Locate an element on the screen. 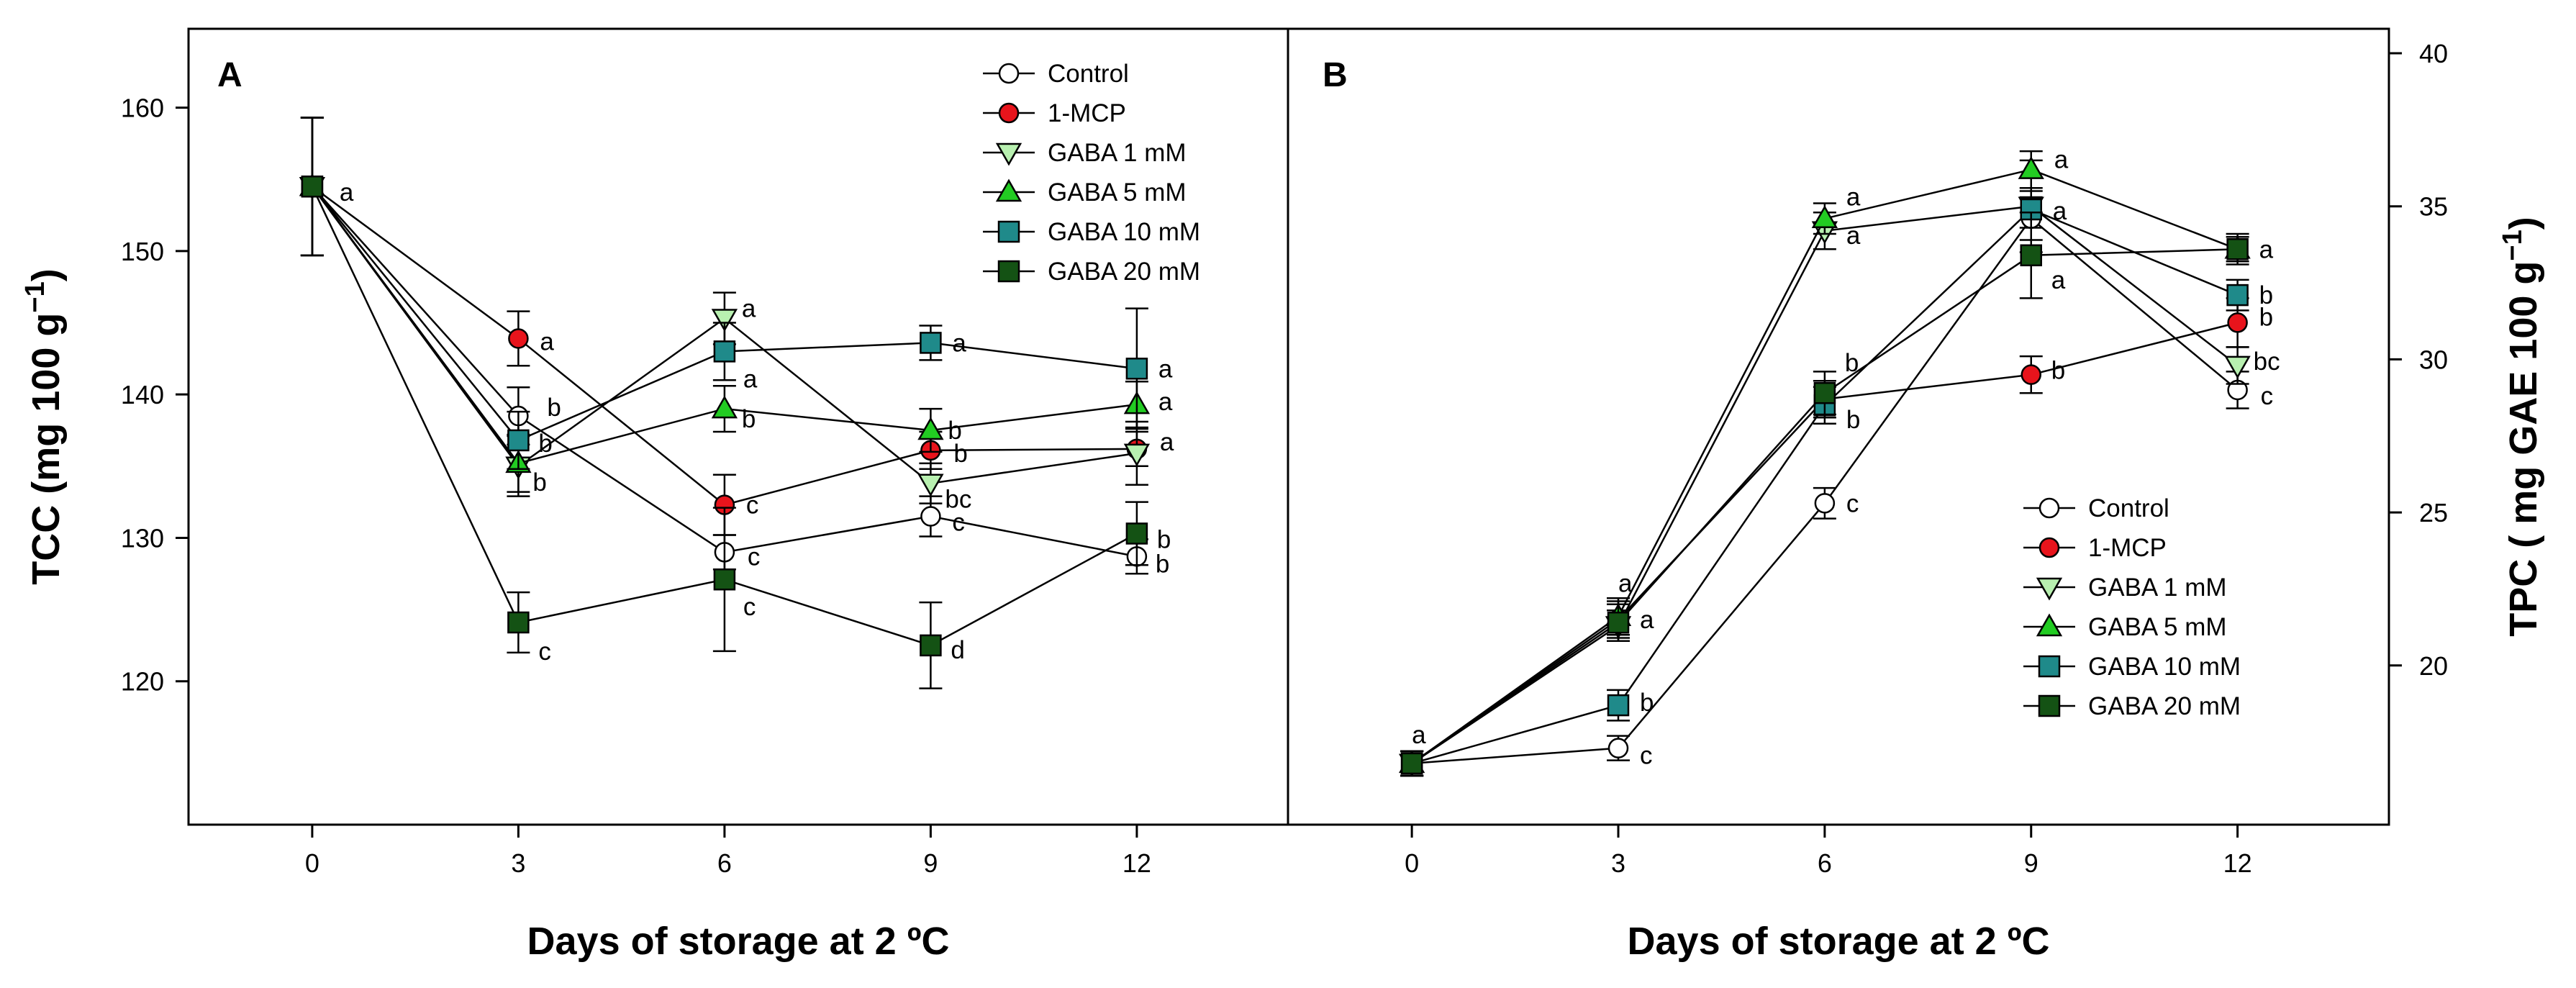 Image resolution: width=2576 pixels, height=988 pixels. significance-letter: d is located at coordinates (957, 650).